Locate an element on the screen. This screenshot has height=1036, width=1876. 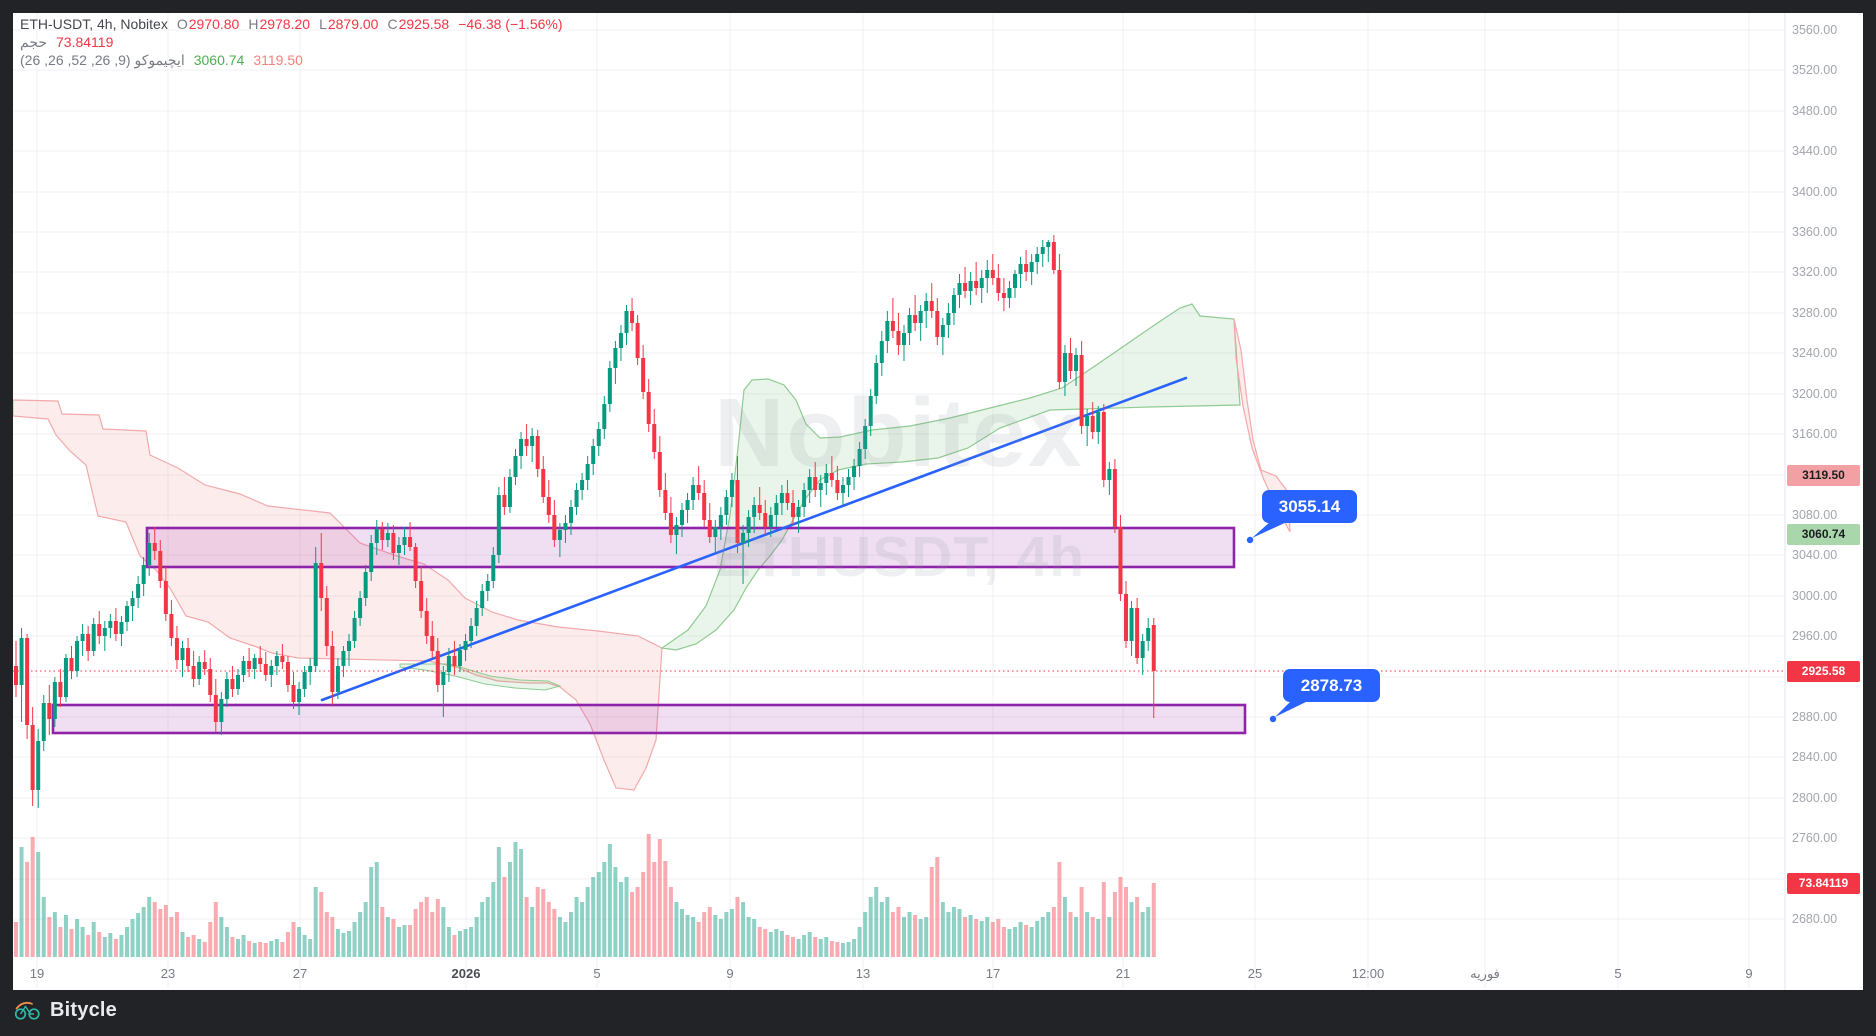
svg-text: 21 is located at coordinates (1123, 973).